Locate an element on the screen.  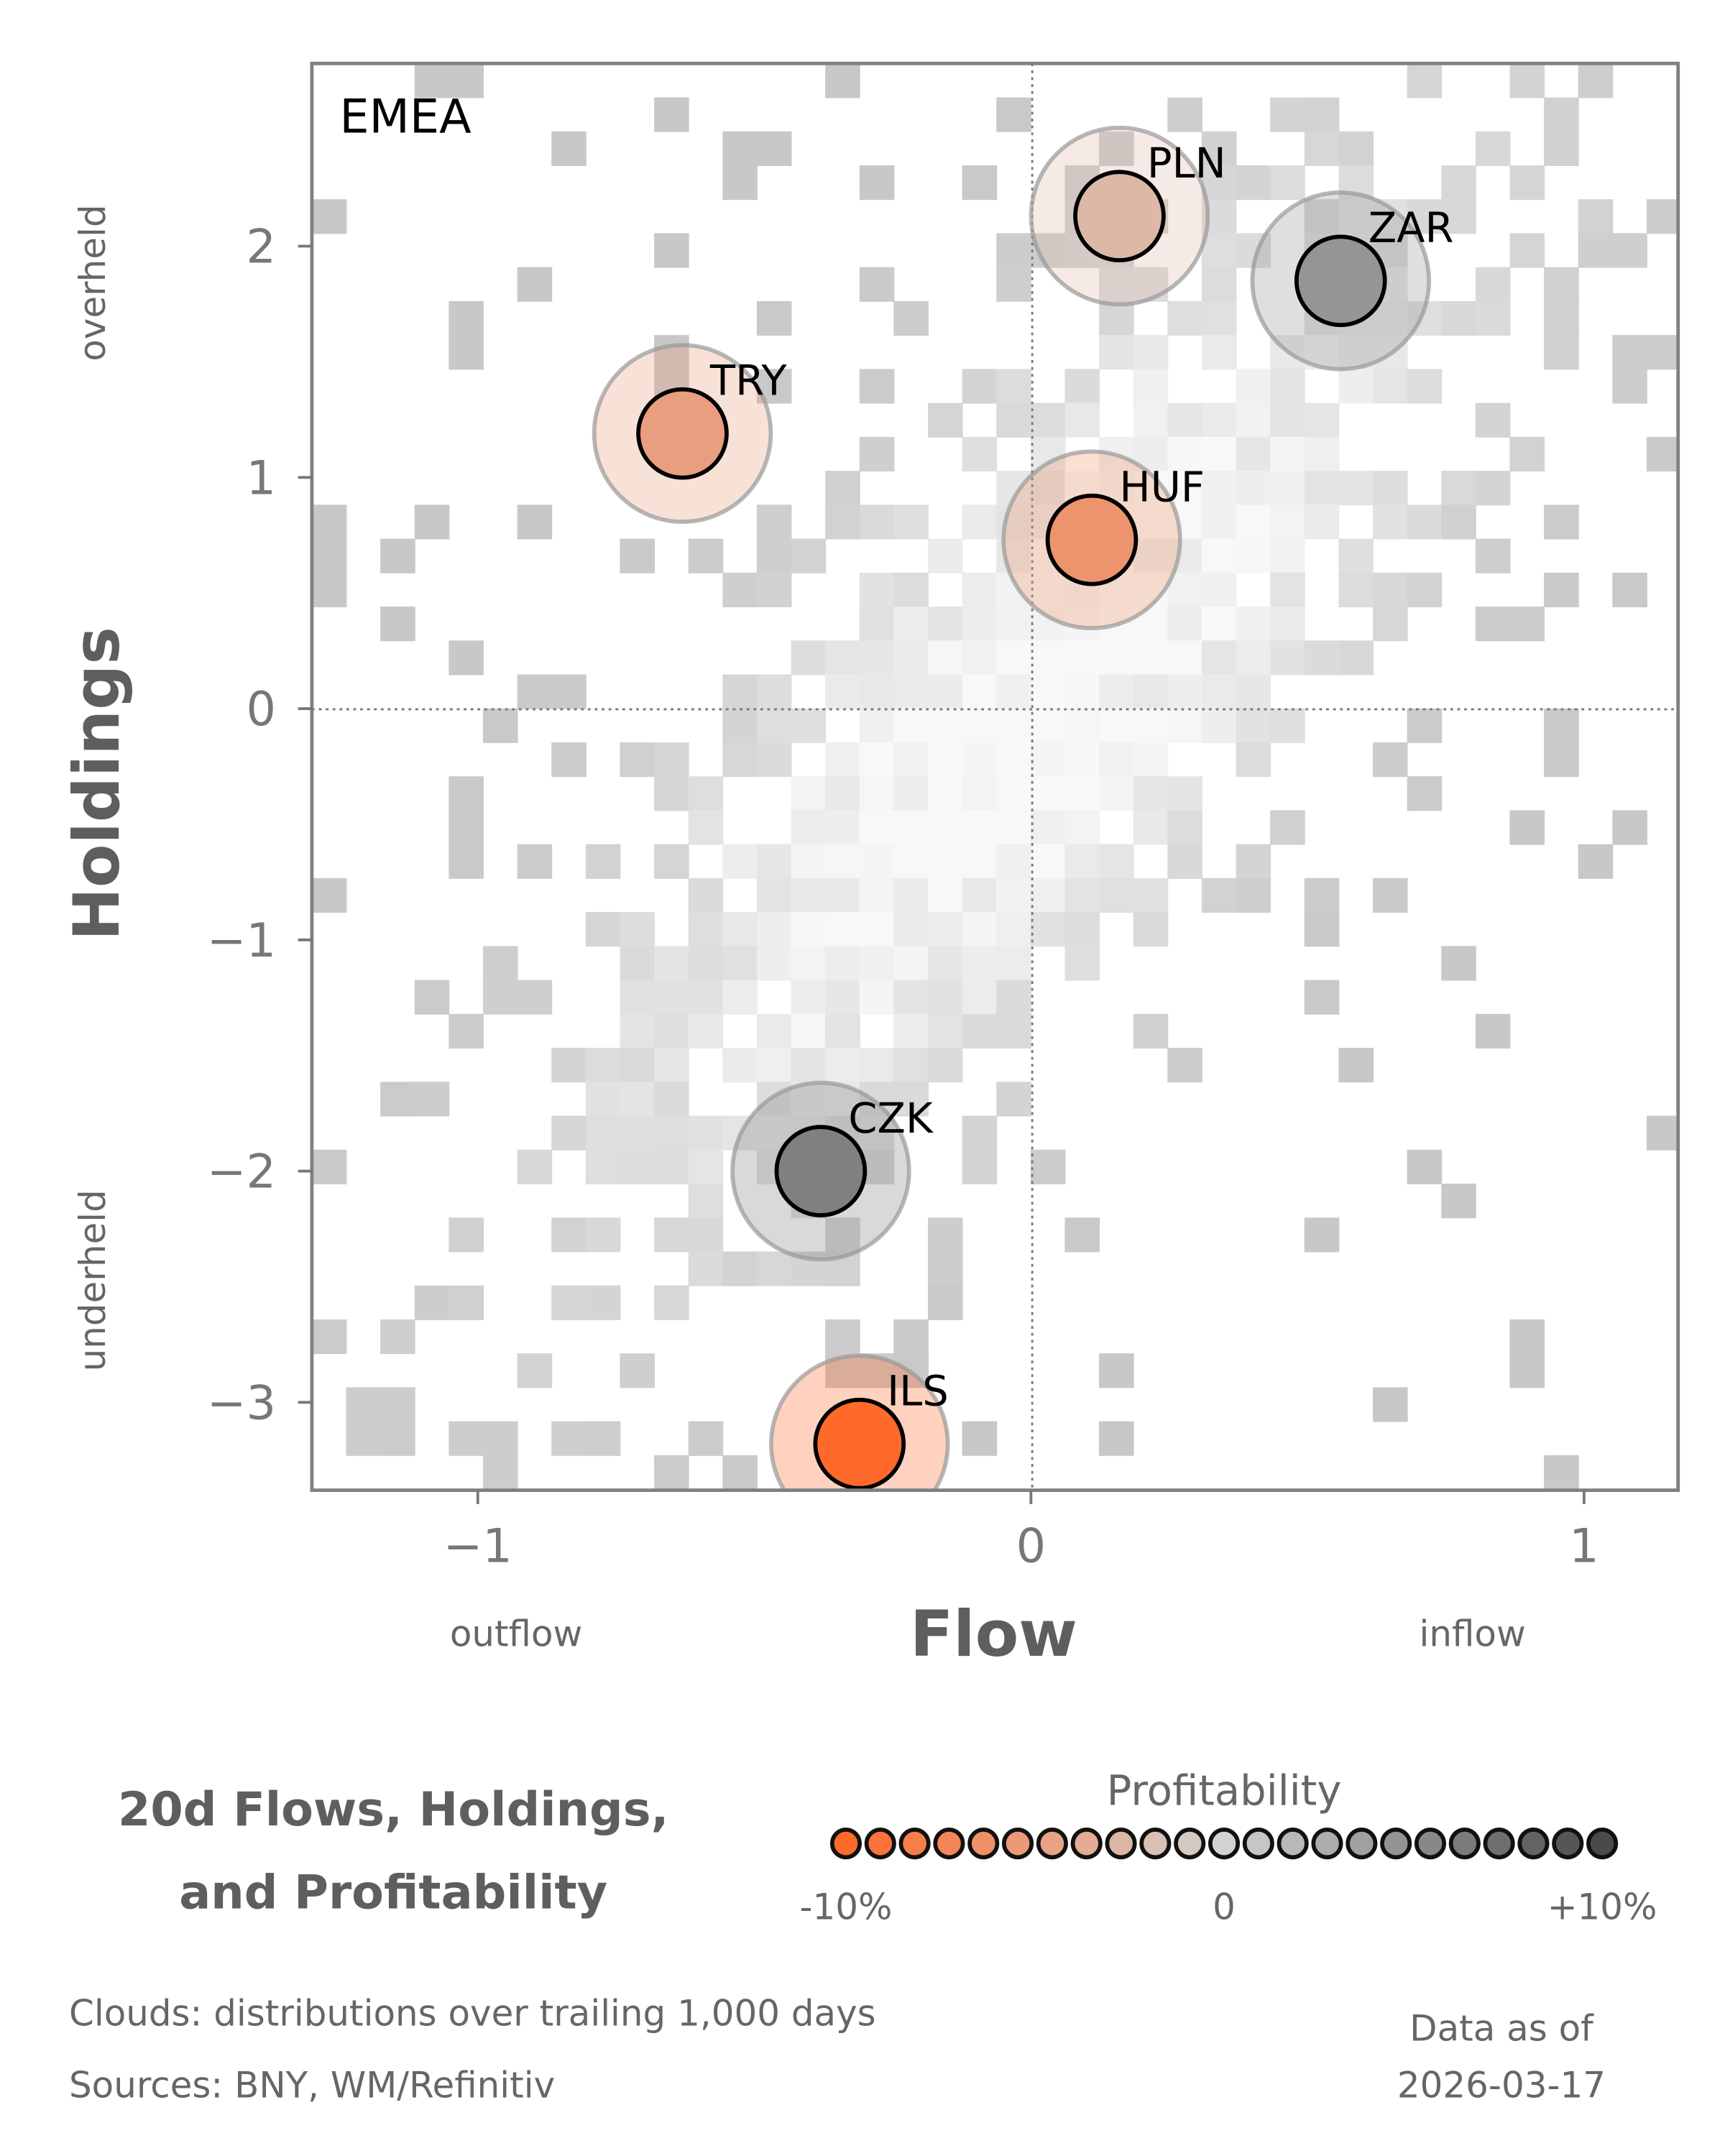
point-label: PLN is located at coordinates (1186, 163).